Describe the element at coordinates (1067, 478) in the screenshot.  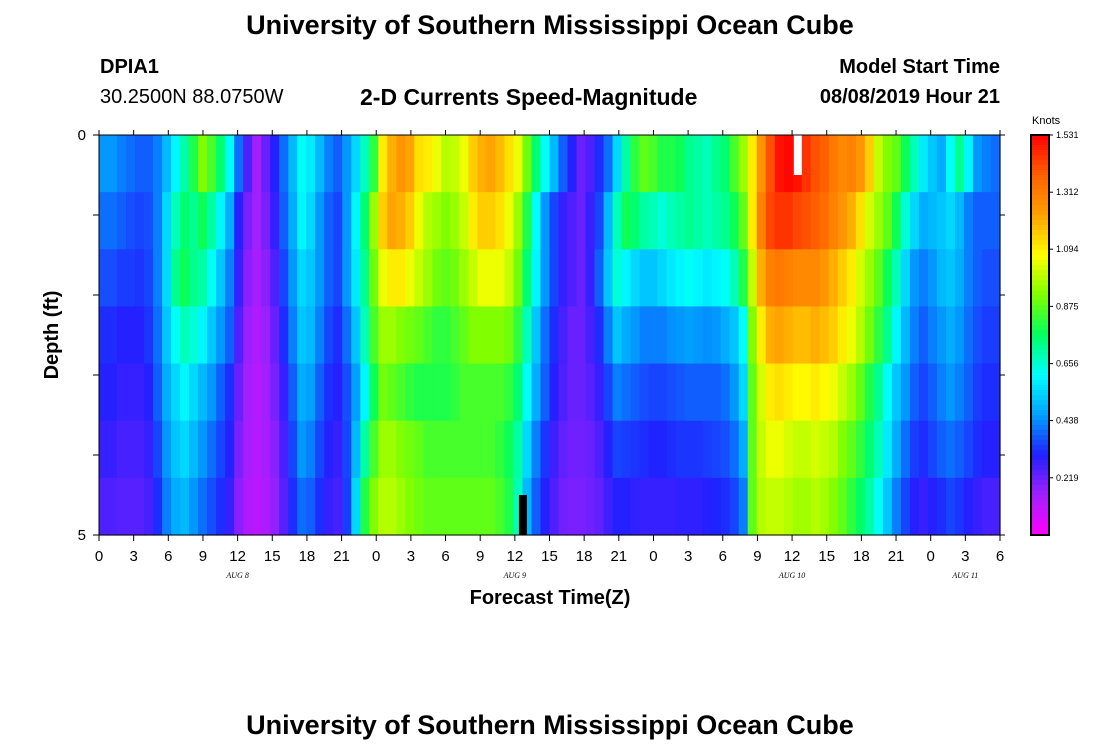
I see `colorbar-tick-label: 0.219` at that location.